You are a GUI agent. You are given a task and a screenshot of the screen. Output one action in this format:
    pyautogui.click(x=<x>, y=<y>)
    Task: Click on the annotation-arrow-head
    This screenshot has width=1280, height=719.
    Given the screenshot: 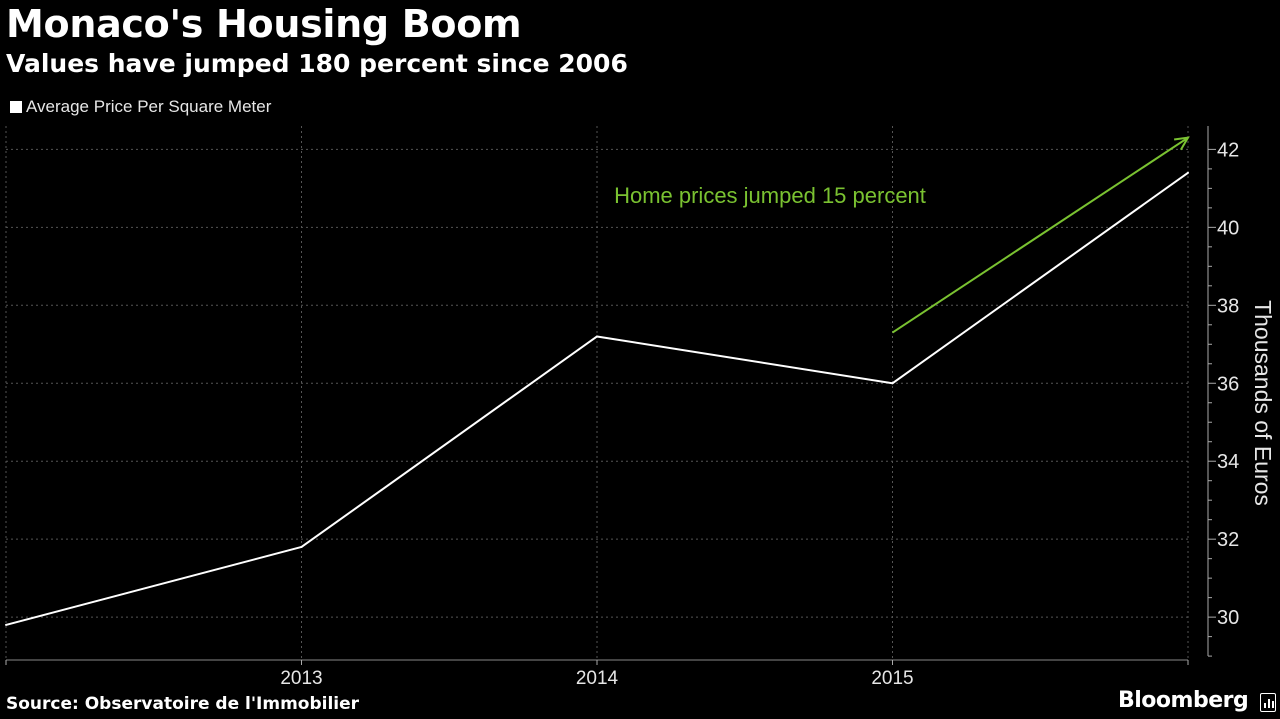 What is the action you would take?
    pyautogui.click(x=1181, y=143)
    